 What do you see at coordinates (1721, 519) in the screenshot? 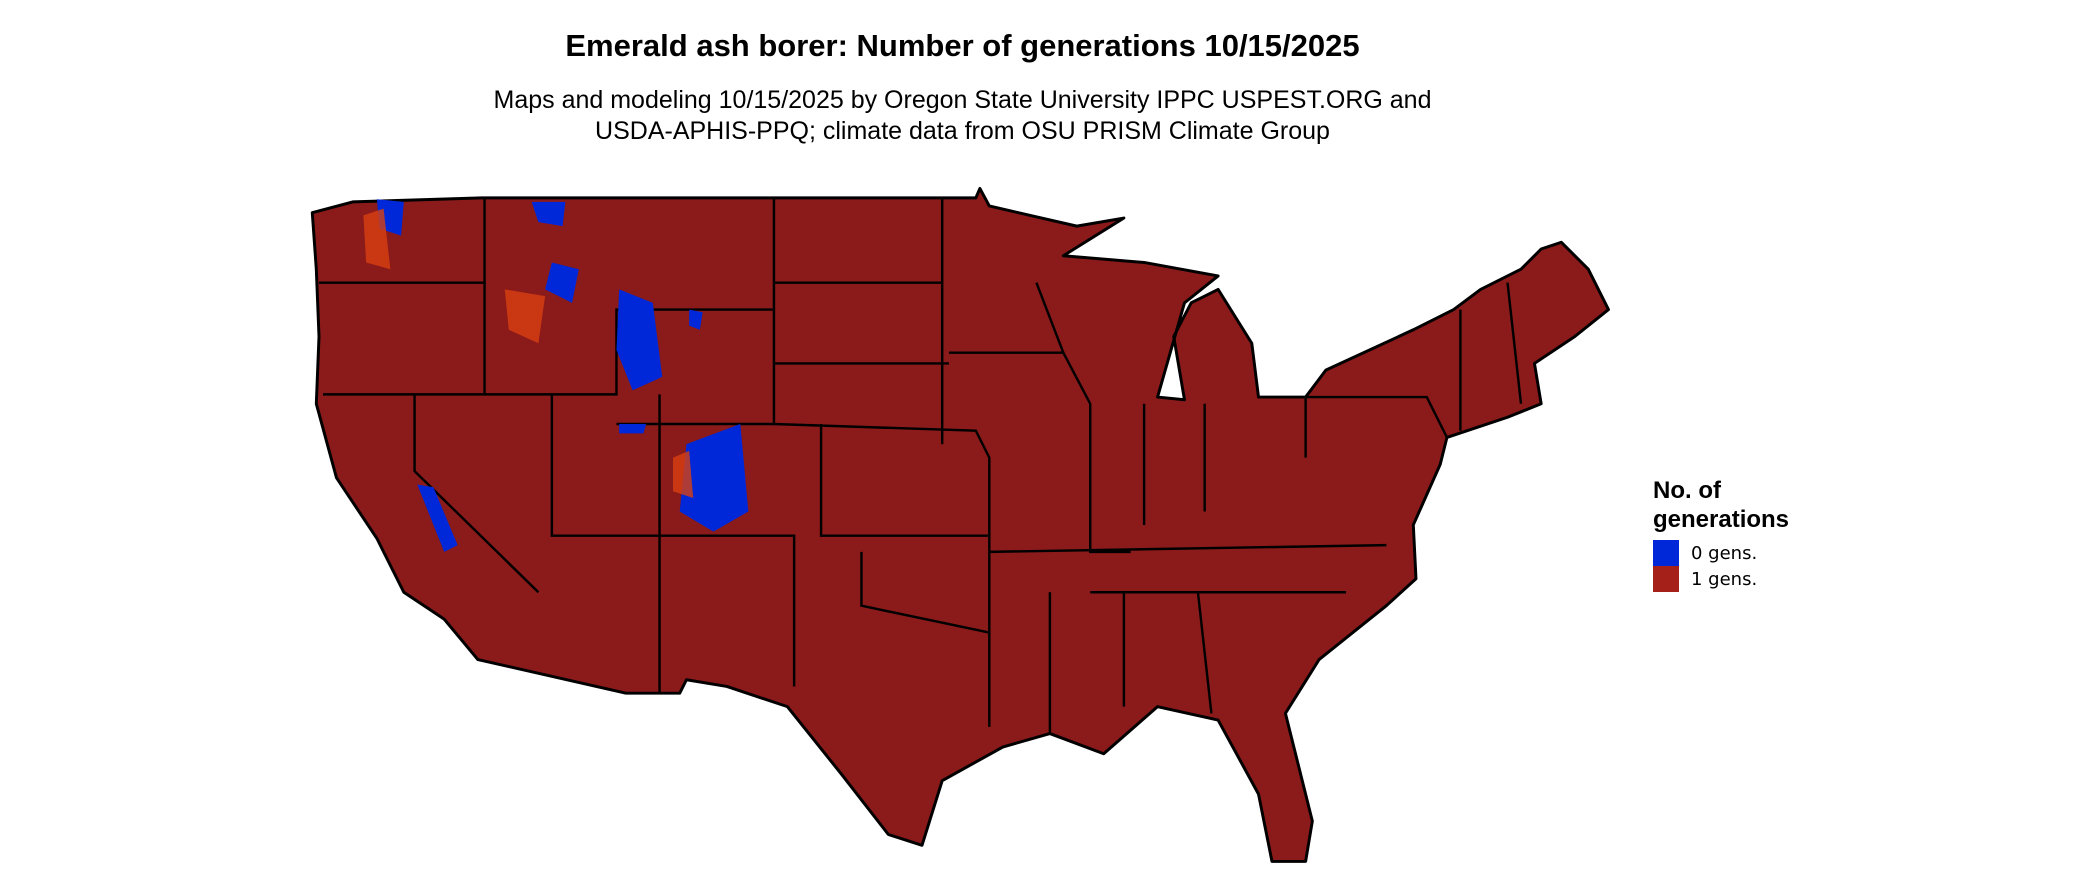
I see `legend-title-line-2: generations` at bounding box center [1721, 519].